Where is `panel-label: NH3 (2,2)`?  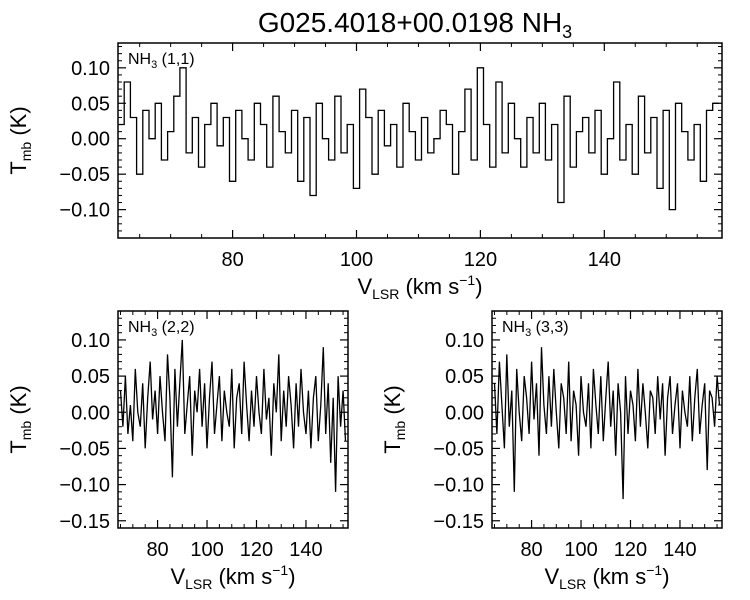 panel-label: NH3 (2,2) is located at coordinates (161, 329).